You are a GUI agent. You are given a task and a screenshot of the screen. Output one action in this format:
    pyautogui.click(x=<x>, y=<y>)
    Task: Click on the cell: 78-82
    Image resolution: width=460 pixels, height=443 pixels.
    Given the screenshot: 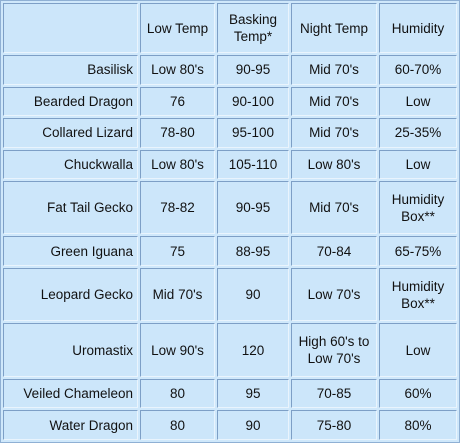 What is the action you would take?
    pyautogui.click(x=177, y=208)
    